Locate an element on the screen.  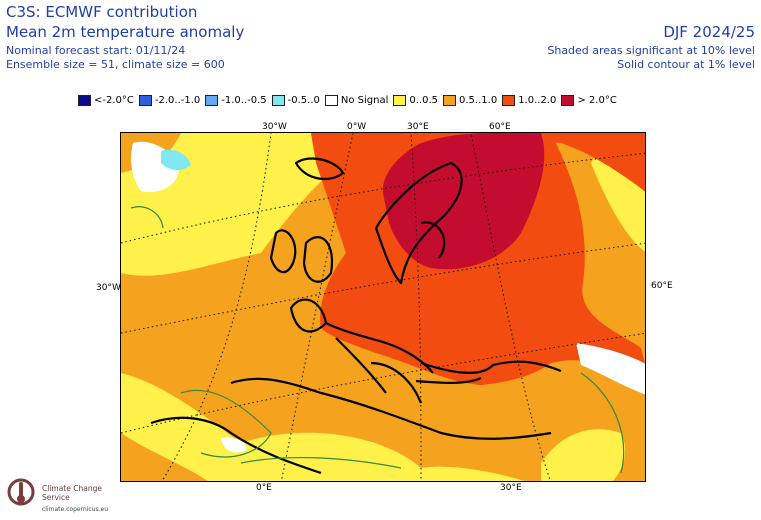
legend-item-minus1-minus05: -1.0..-0.5 is located at coordinates (236, 100).